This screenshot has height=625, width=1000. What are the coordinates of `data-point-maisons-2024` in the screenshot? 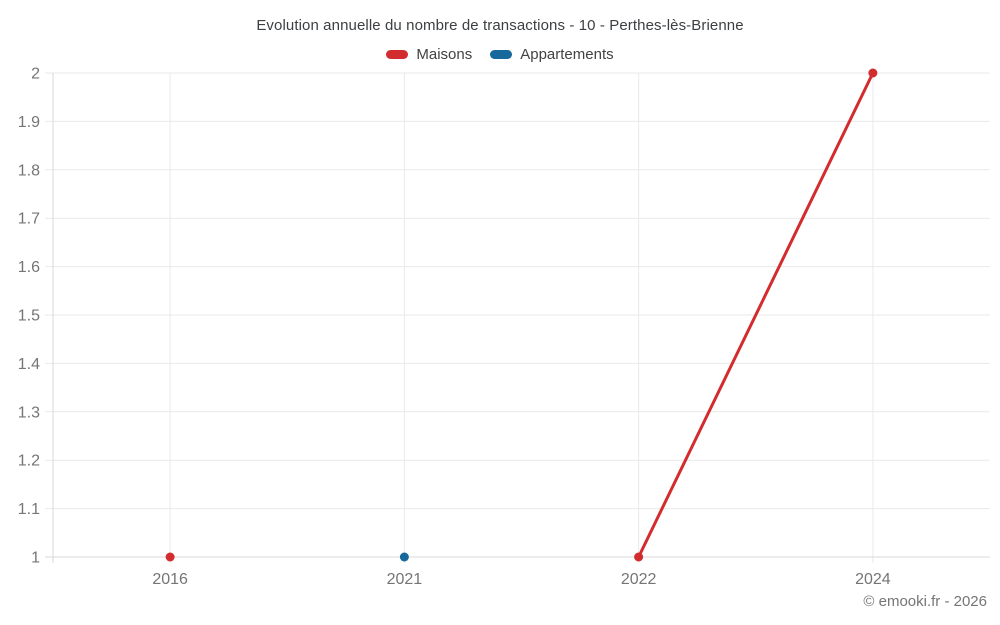 It's located at (873, 73).